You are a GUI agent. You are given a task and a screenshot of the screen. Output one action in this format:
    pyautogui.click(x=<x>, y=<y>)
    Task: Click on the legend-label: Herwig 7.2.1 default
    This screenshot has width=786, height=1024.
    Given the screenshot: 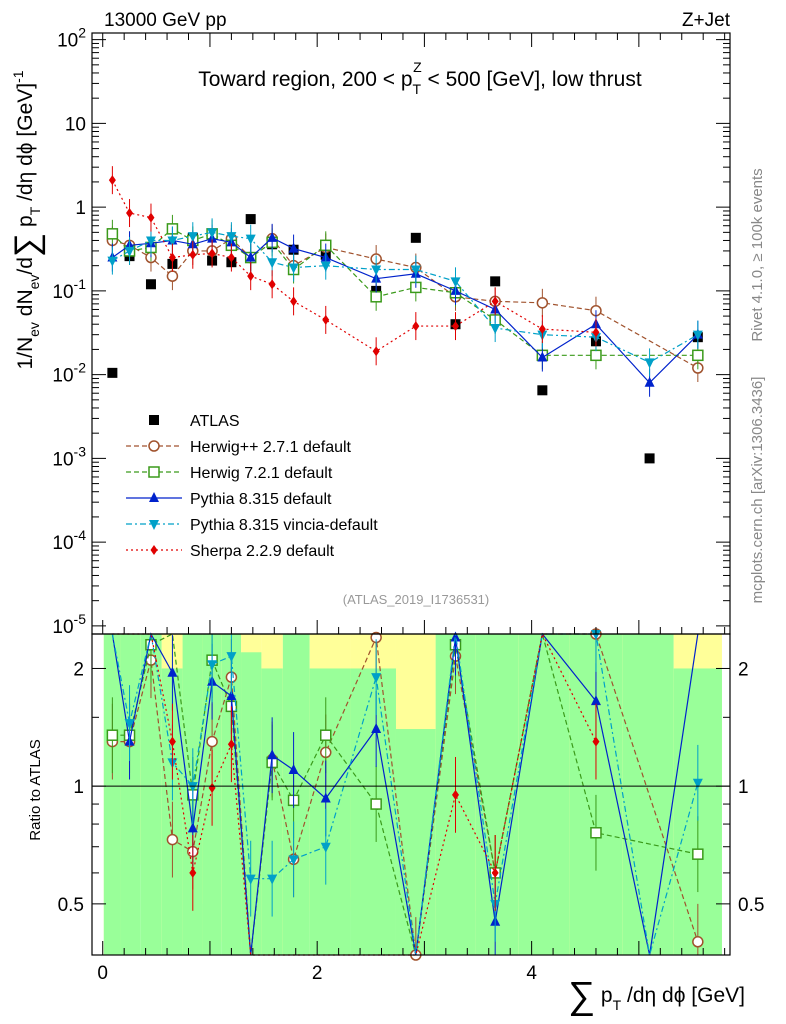 What is the action you would take?
    pyautogui.click(x=261, y=473)
    